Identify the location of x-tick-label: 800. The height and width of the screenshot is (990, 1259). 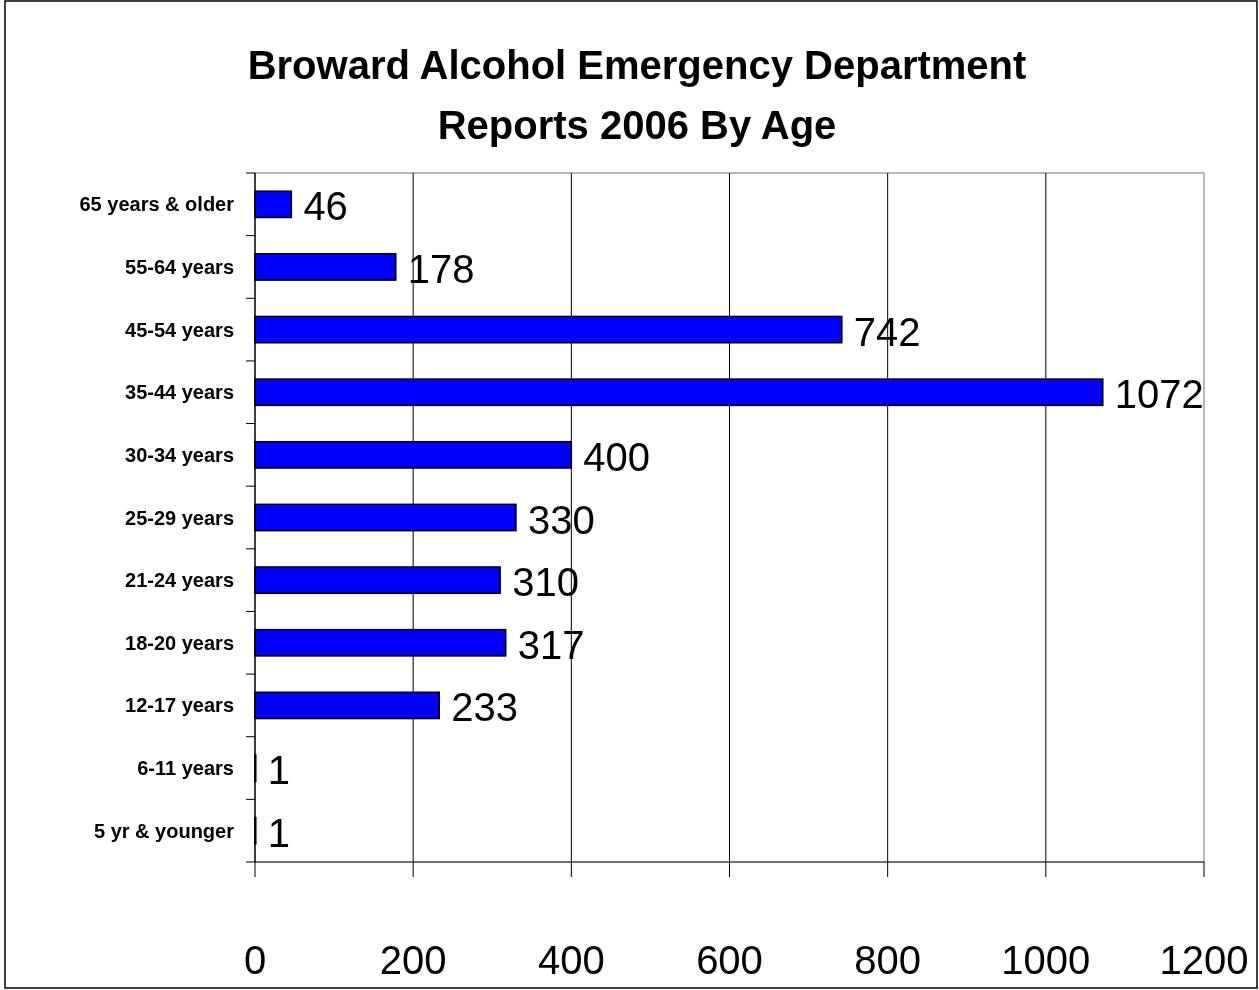
(888, 960).